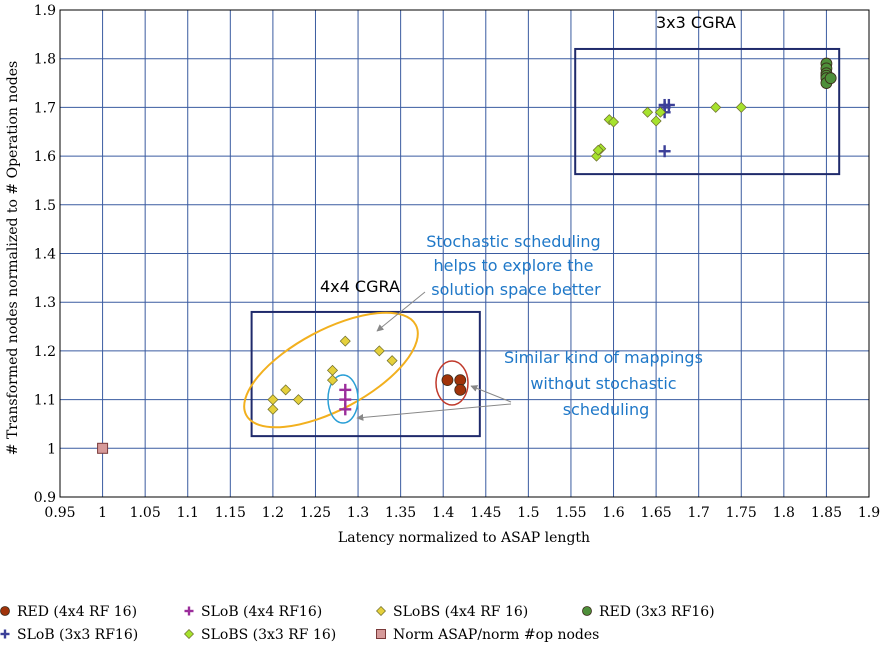 Image resolution: width=883 pixels, height=650 pixels. What do you see at coordinates (45, 498) in the screenshot?
I see `y-tick-label: 0.9` at bounding box center [45, 498].